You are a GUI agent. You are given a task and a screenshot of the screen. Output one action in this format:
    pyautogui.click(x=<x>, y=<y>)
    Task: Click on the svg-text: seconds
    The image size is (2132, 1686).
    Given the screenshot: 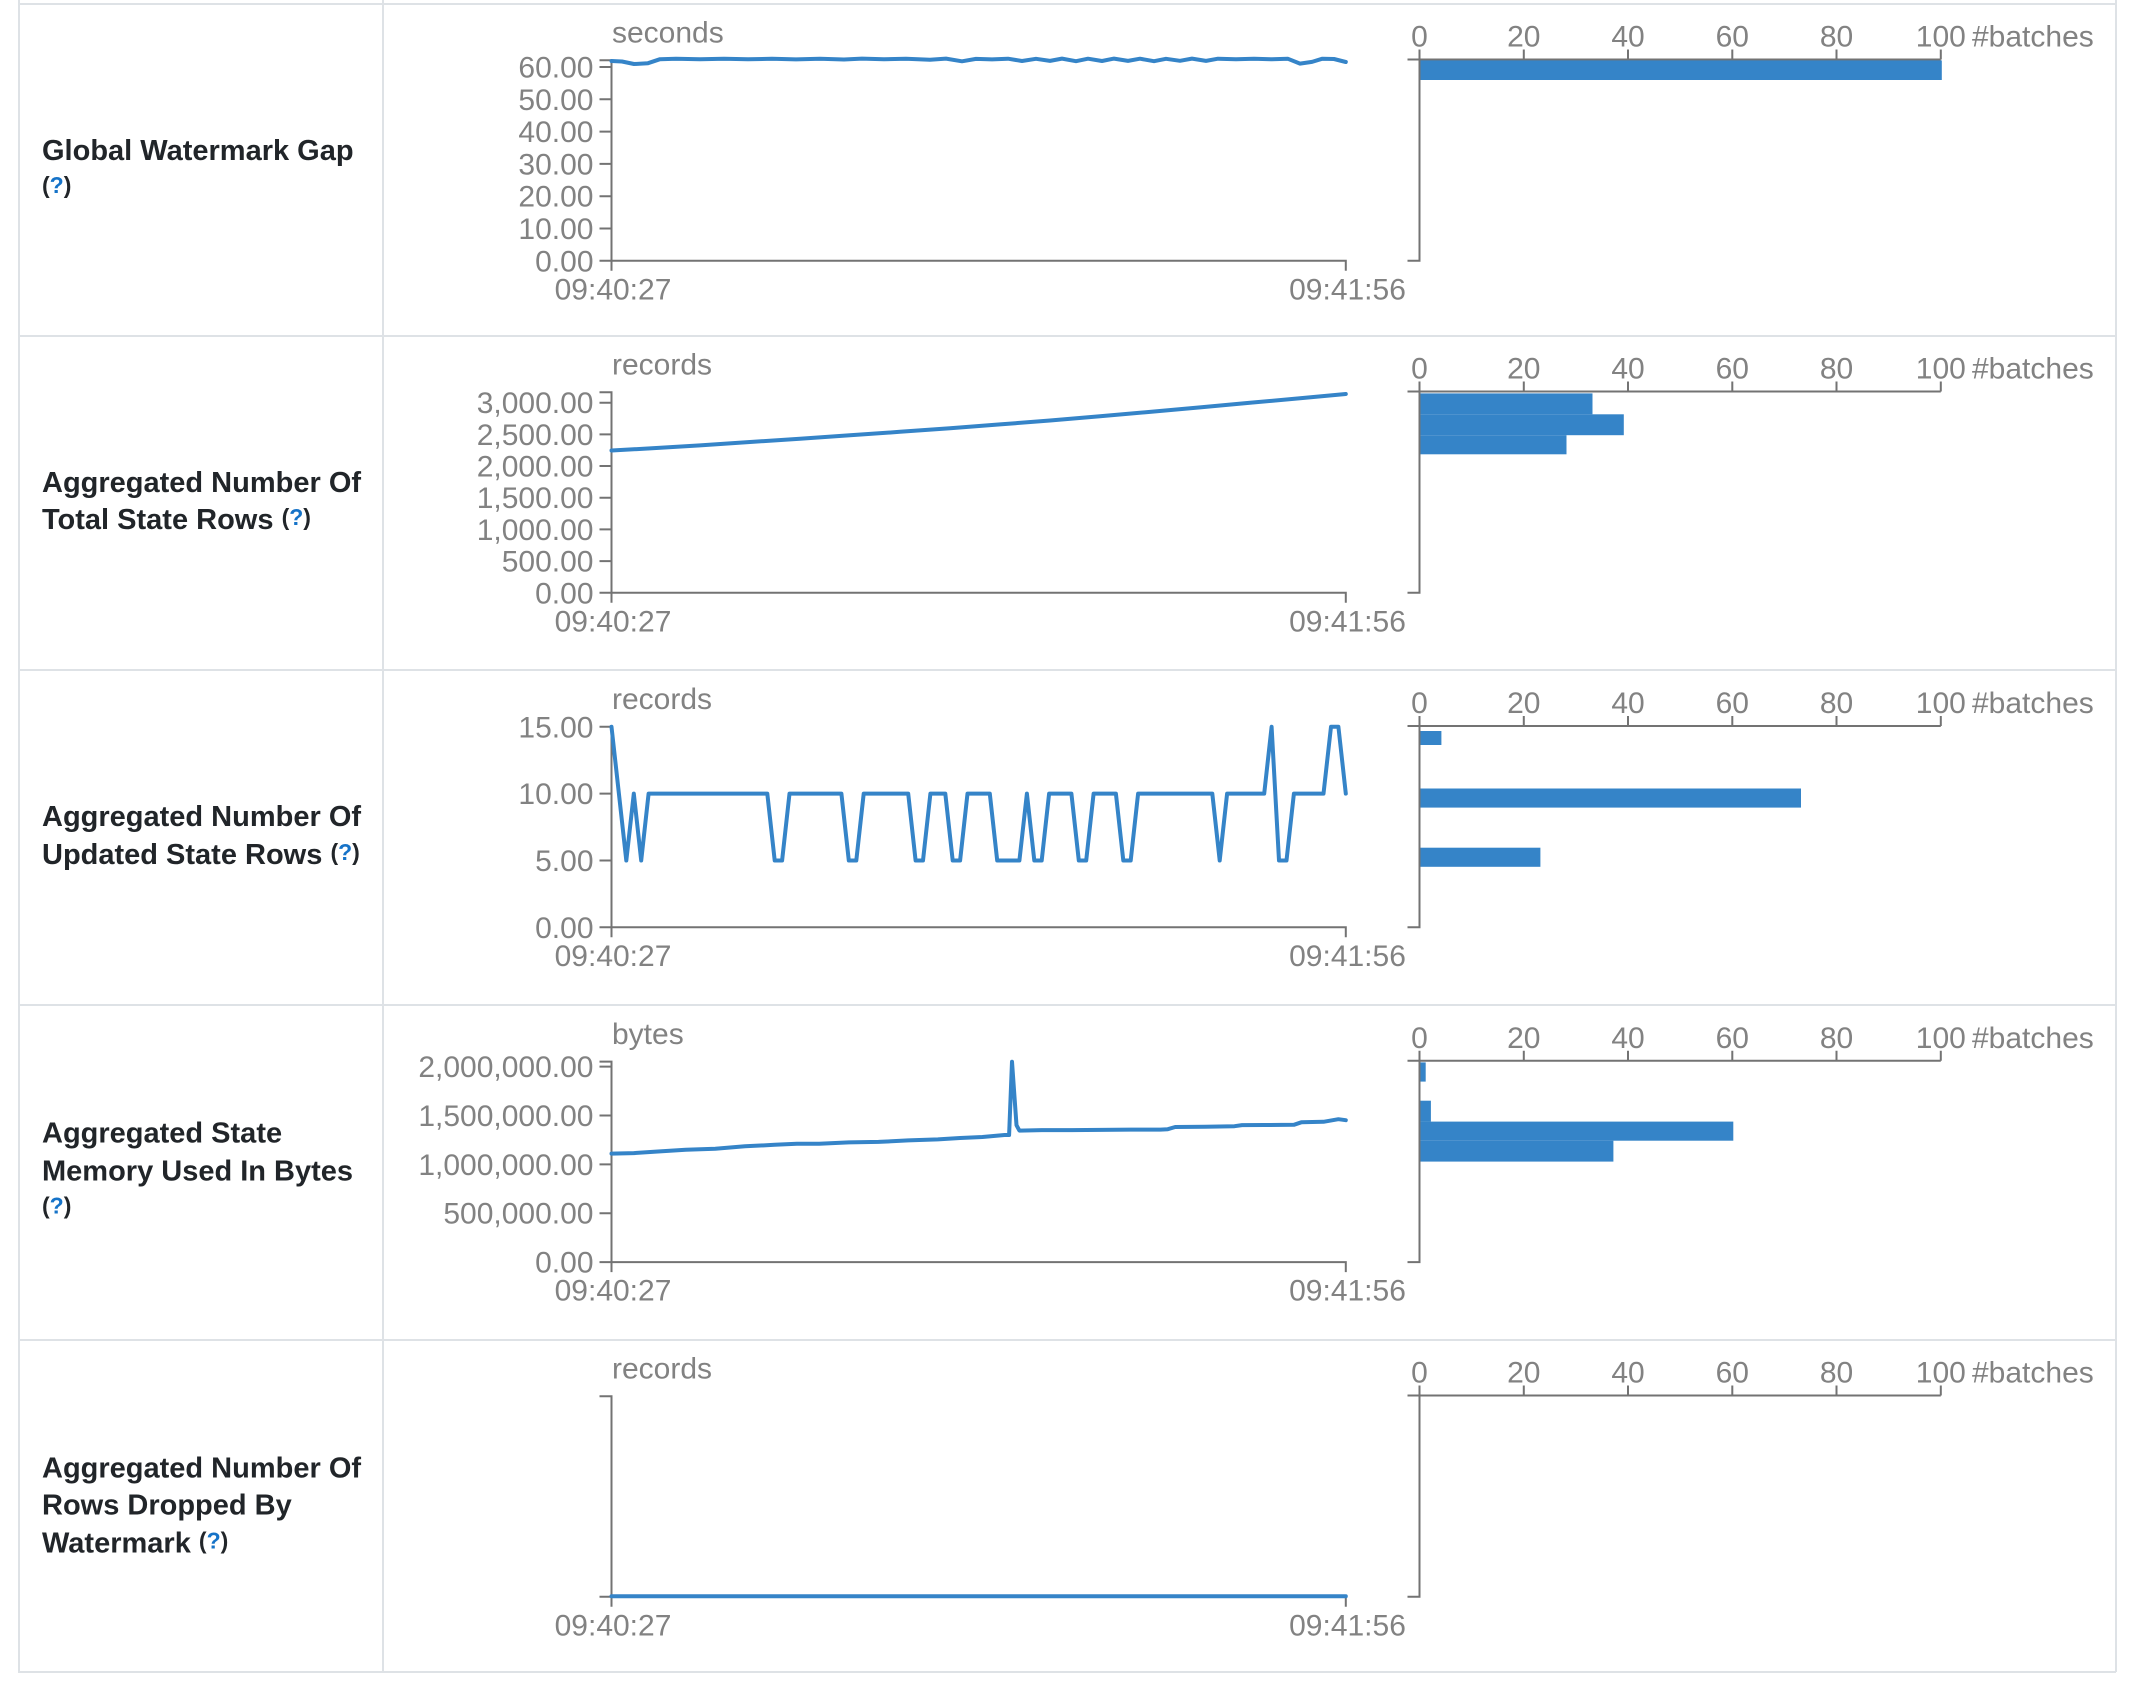 What is the action you would take?
    pyautogui.click(x=668, y=33)
    